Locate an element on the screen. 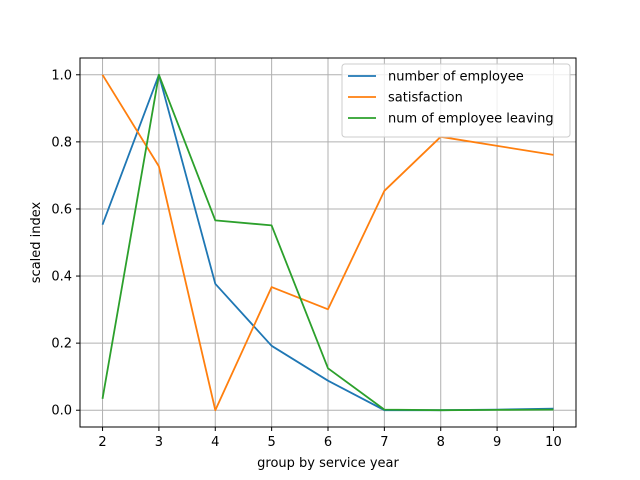 The width and height of the screenshot is (640, 480). legend-box is located at coordinates (456, 100).